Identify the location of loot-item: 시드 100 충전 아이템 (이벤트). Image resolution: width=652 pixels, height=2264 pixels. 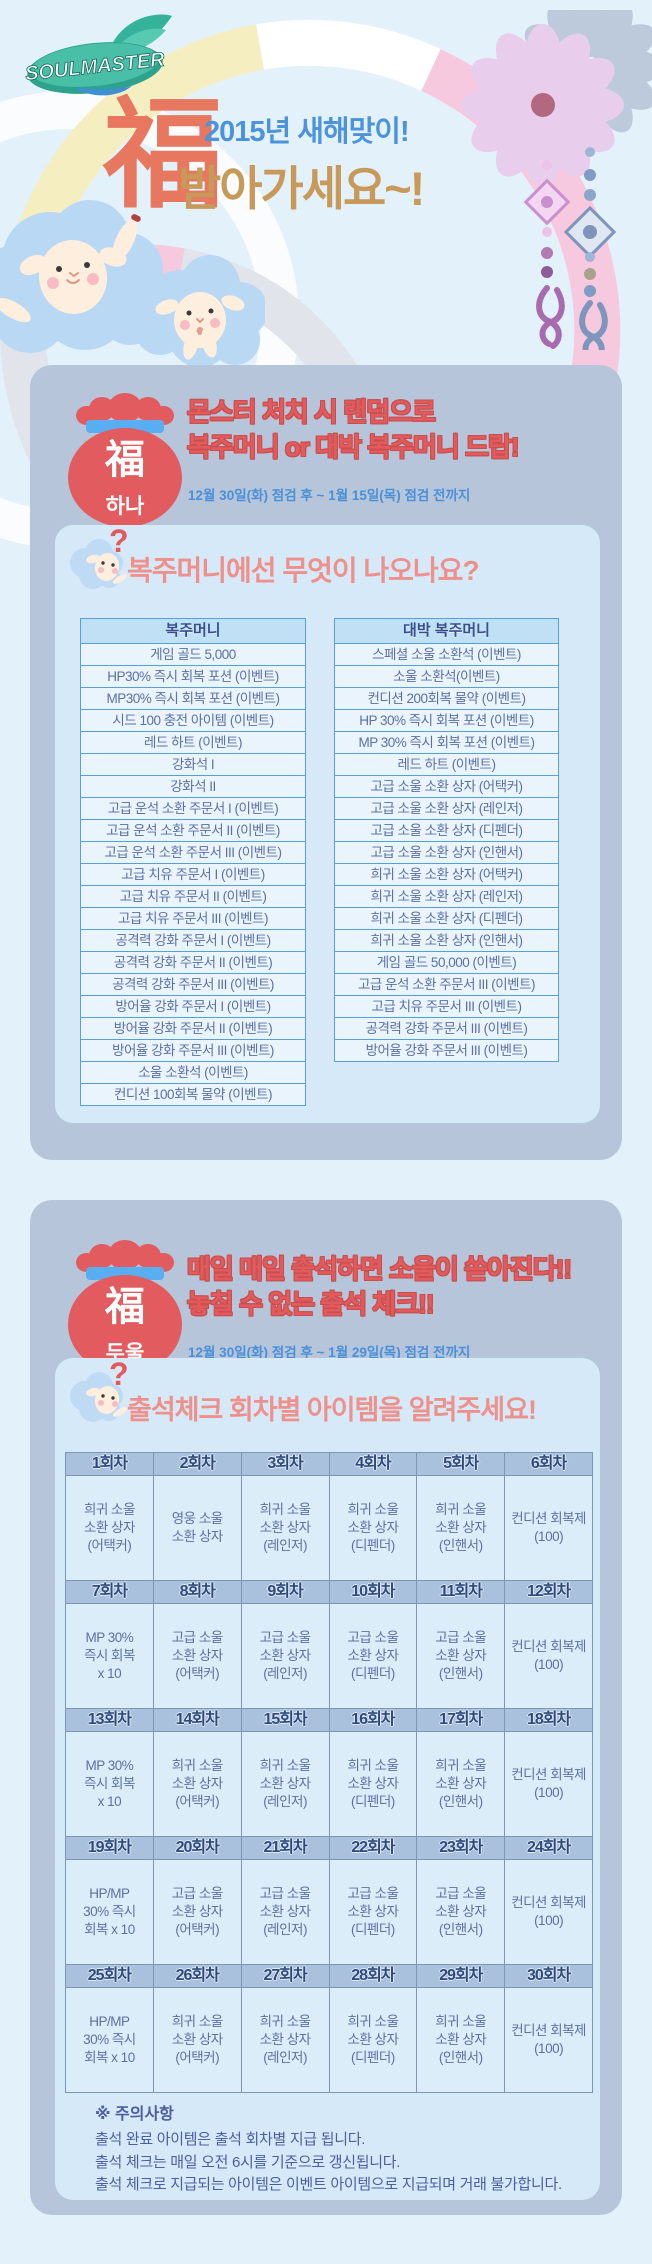
(193, 721).